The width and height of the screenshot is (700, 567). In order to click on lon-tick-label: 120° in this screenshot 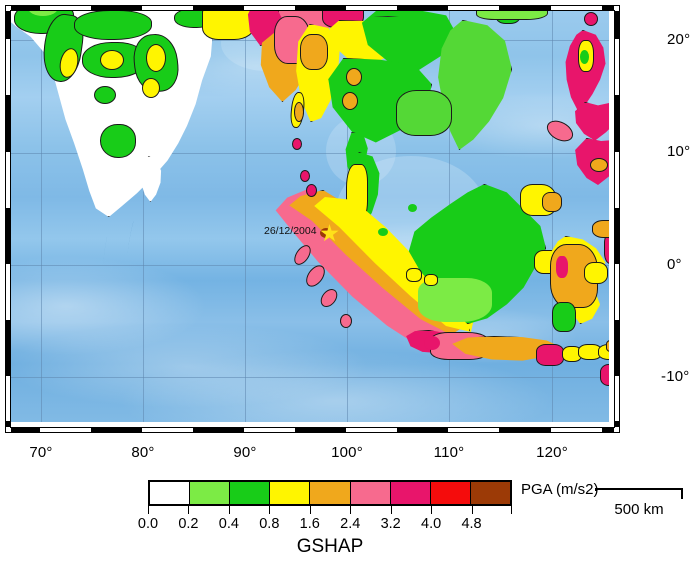, I will do `click(552, 452)`.